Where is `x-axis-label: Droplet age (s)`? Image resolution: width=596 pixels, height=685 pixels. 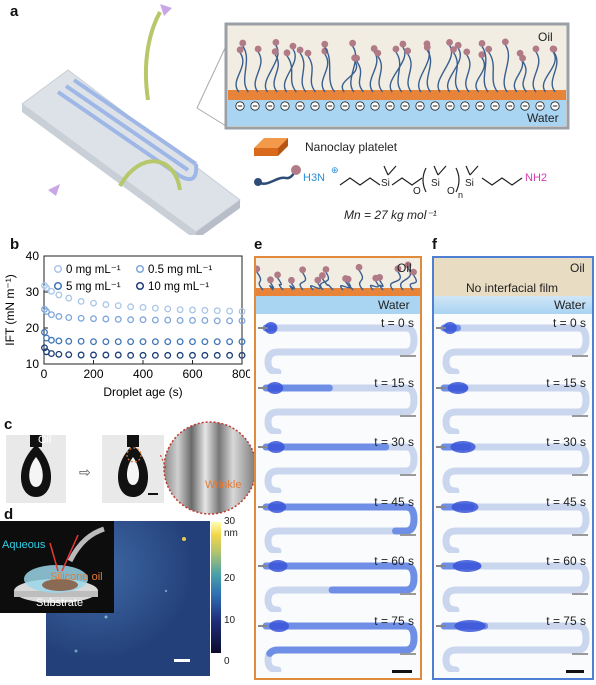
x-axis-label: Droplet age (s) is located at coordinates (142, 392).